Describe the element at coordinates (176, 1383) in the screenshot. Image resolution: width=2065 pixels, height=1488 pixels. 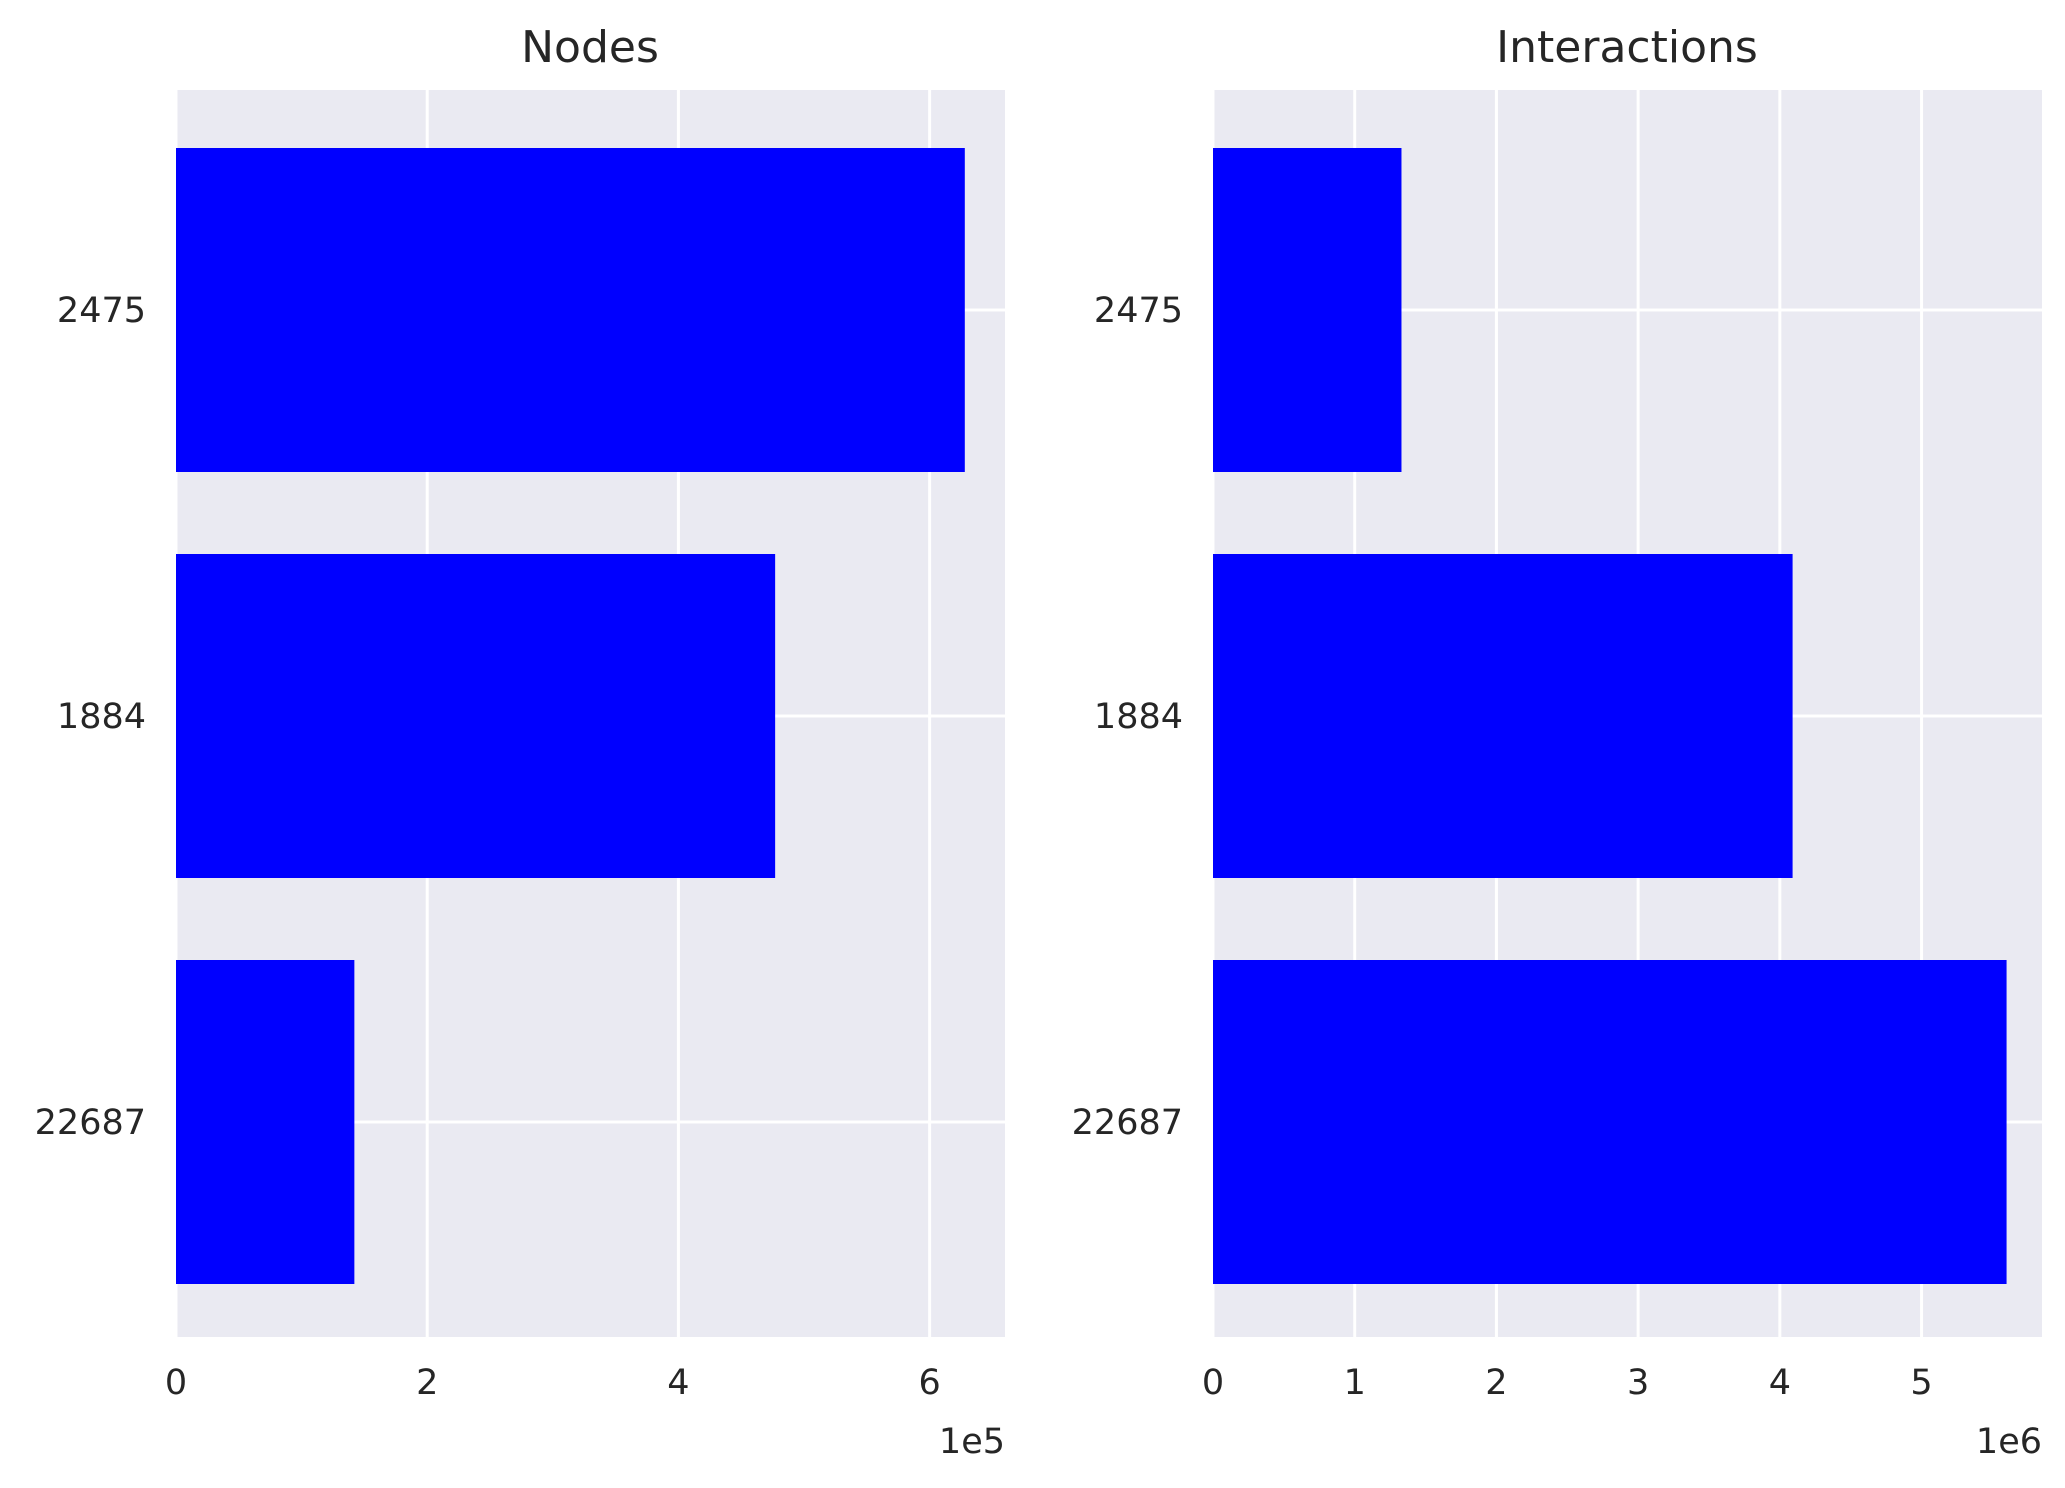
I see `nodes-x-tick-label: 0` at that location.